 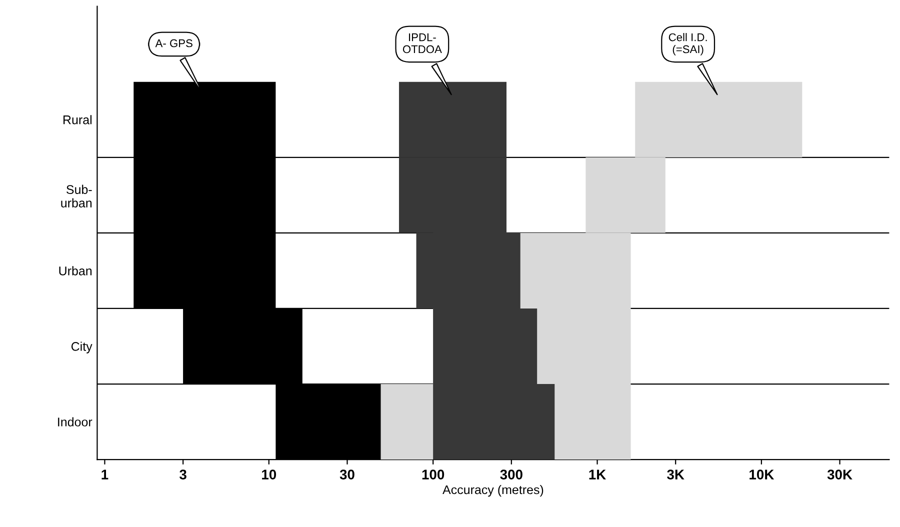 I want to click on y-tick-label: Sub- urban, so click(x=76, y=196).